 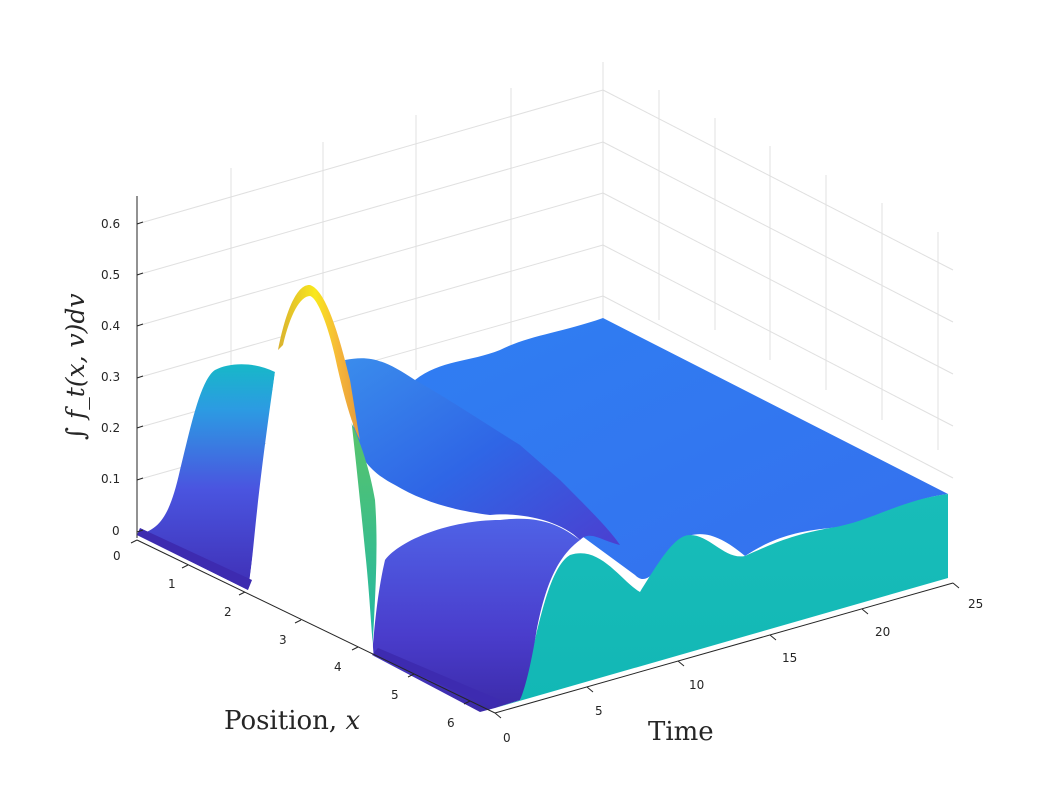 What do you see at coordinates (724, 648) in the screenshot?
I see `y-axis-line` at bounding box center [724, 648].